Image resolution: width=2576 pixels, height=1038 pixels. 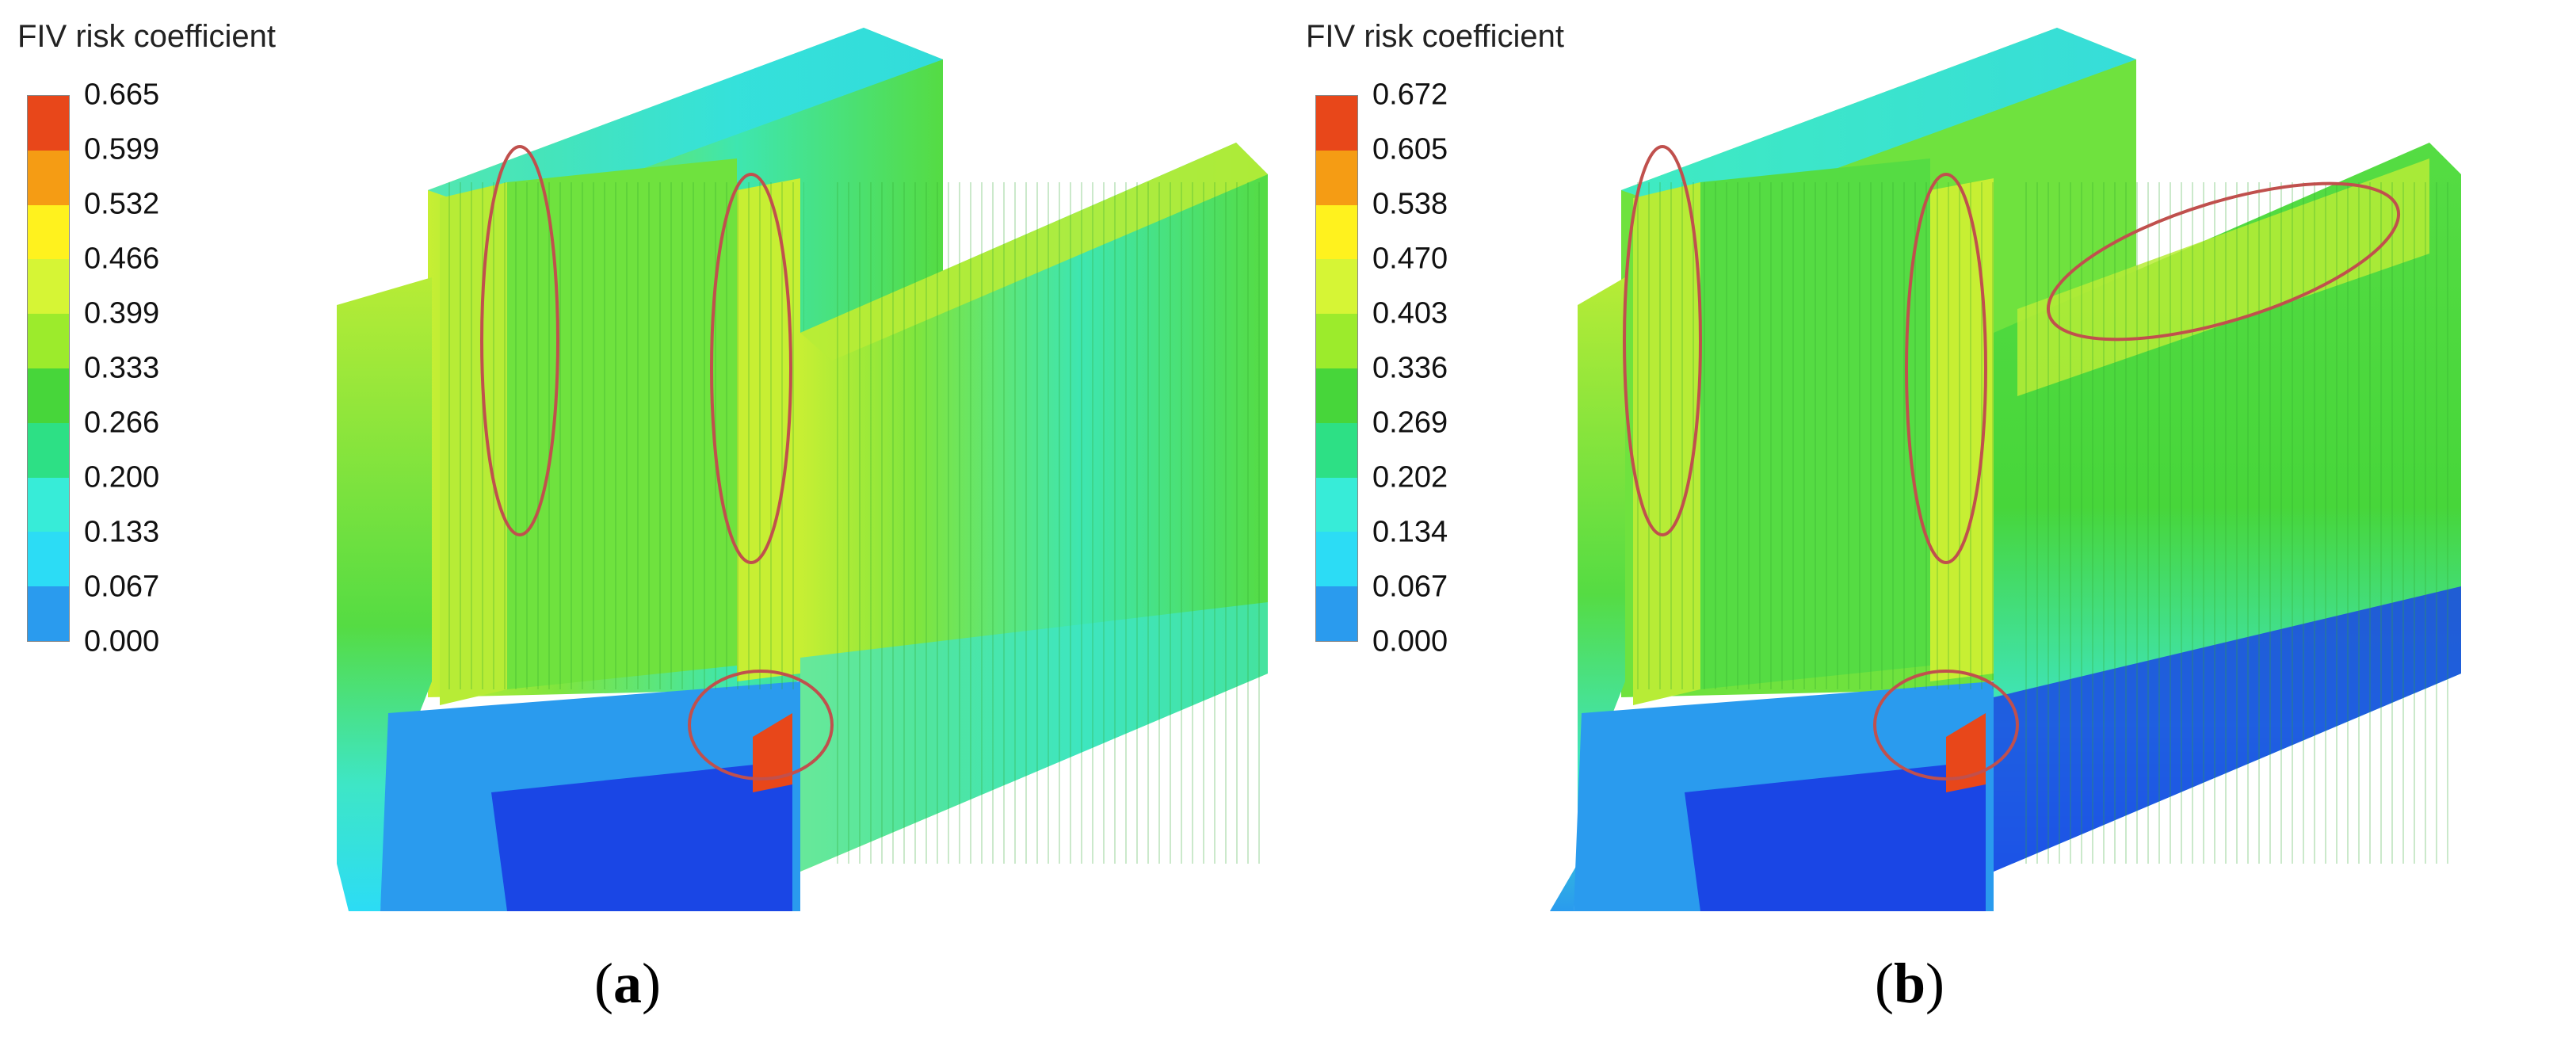 What do you see at coordinates (122, 95) in the screenshot?
I see `legend-tick: 0.665` at bounding box center [122, 95].